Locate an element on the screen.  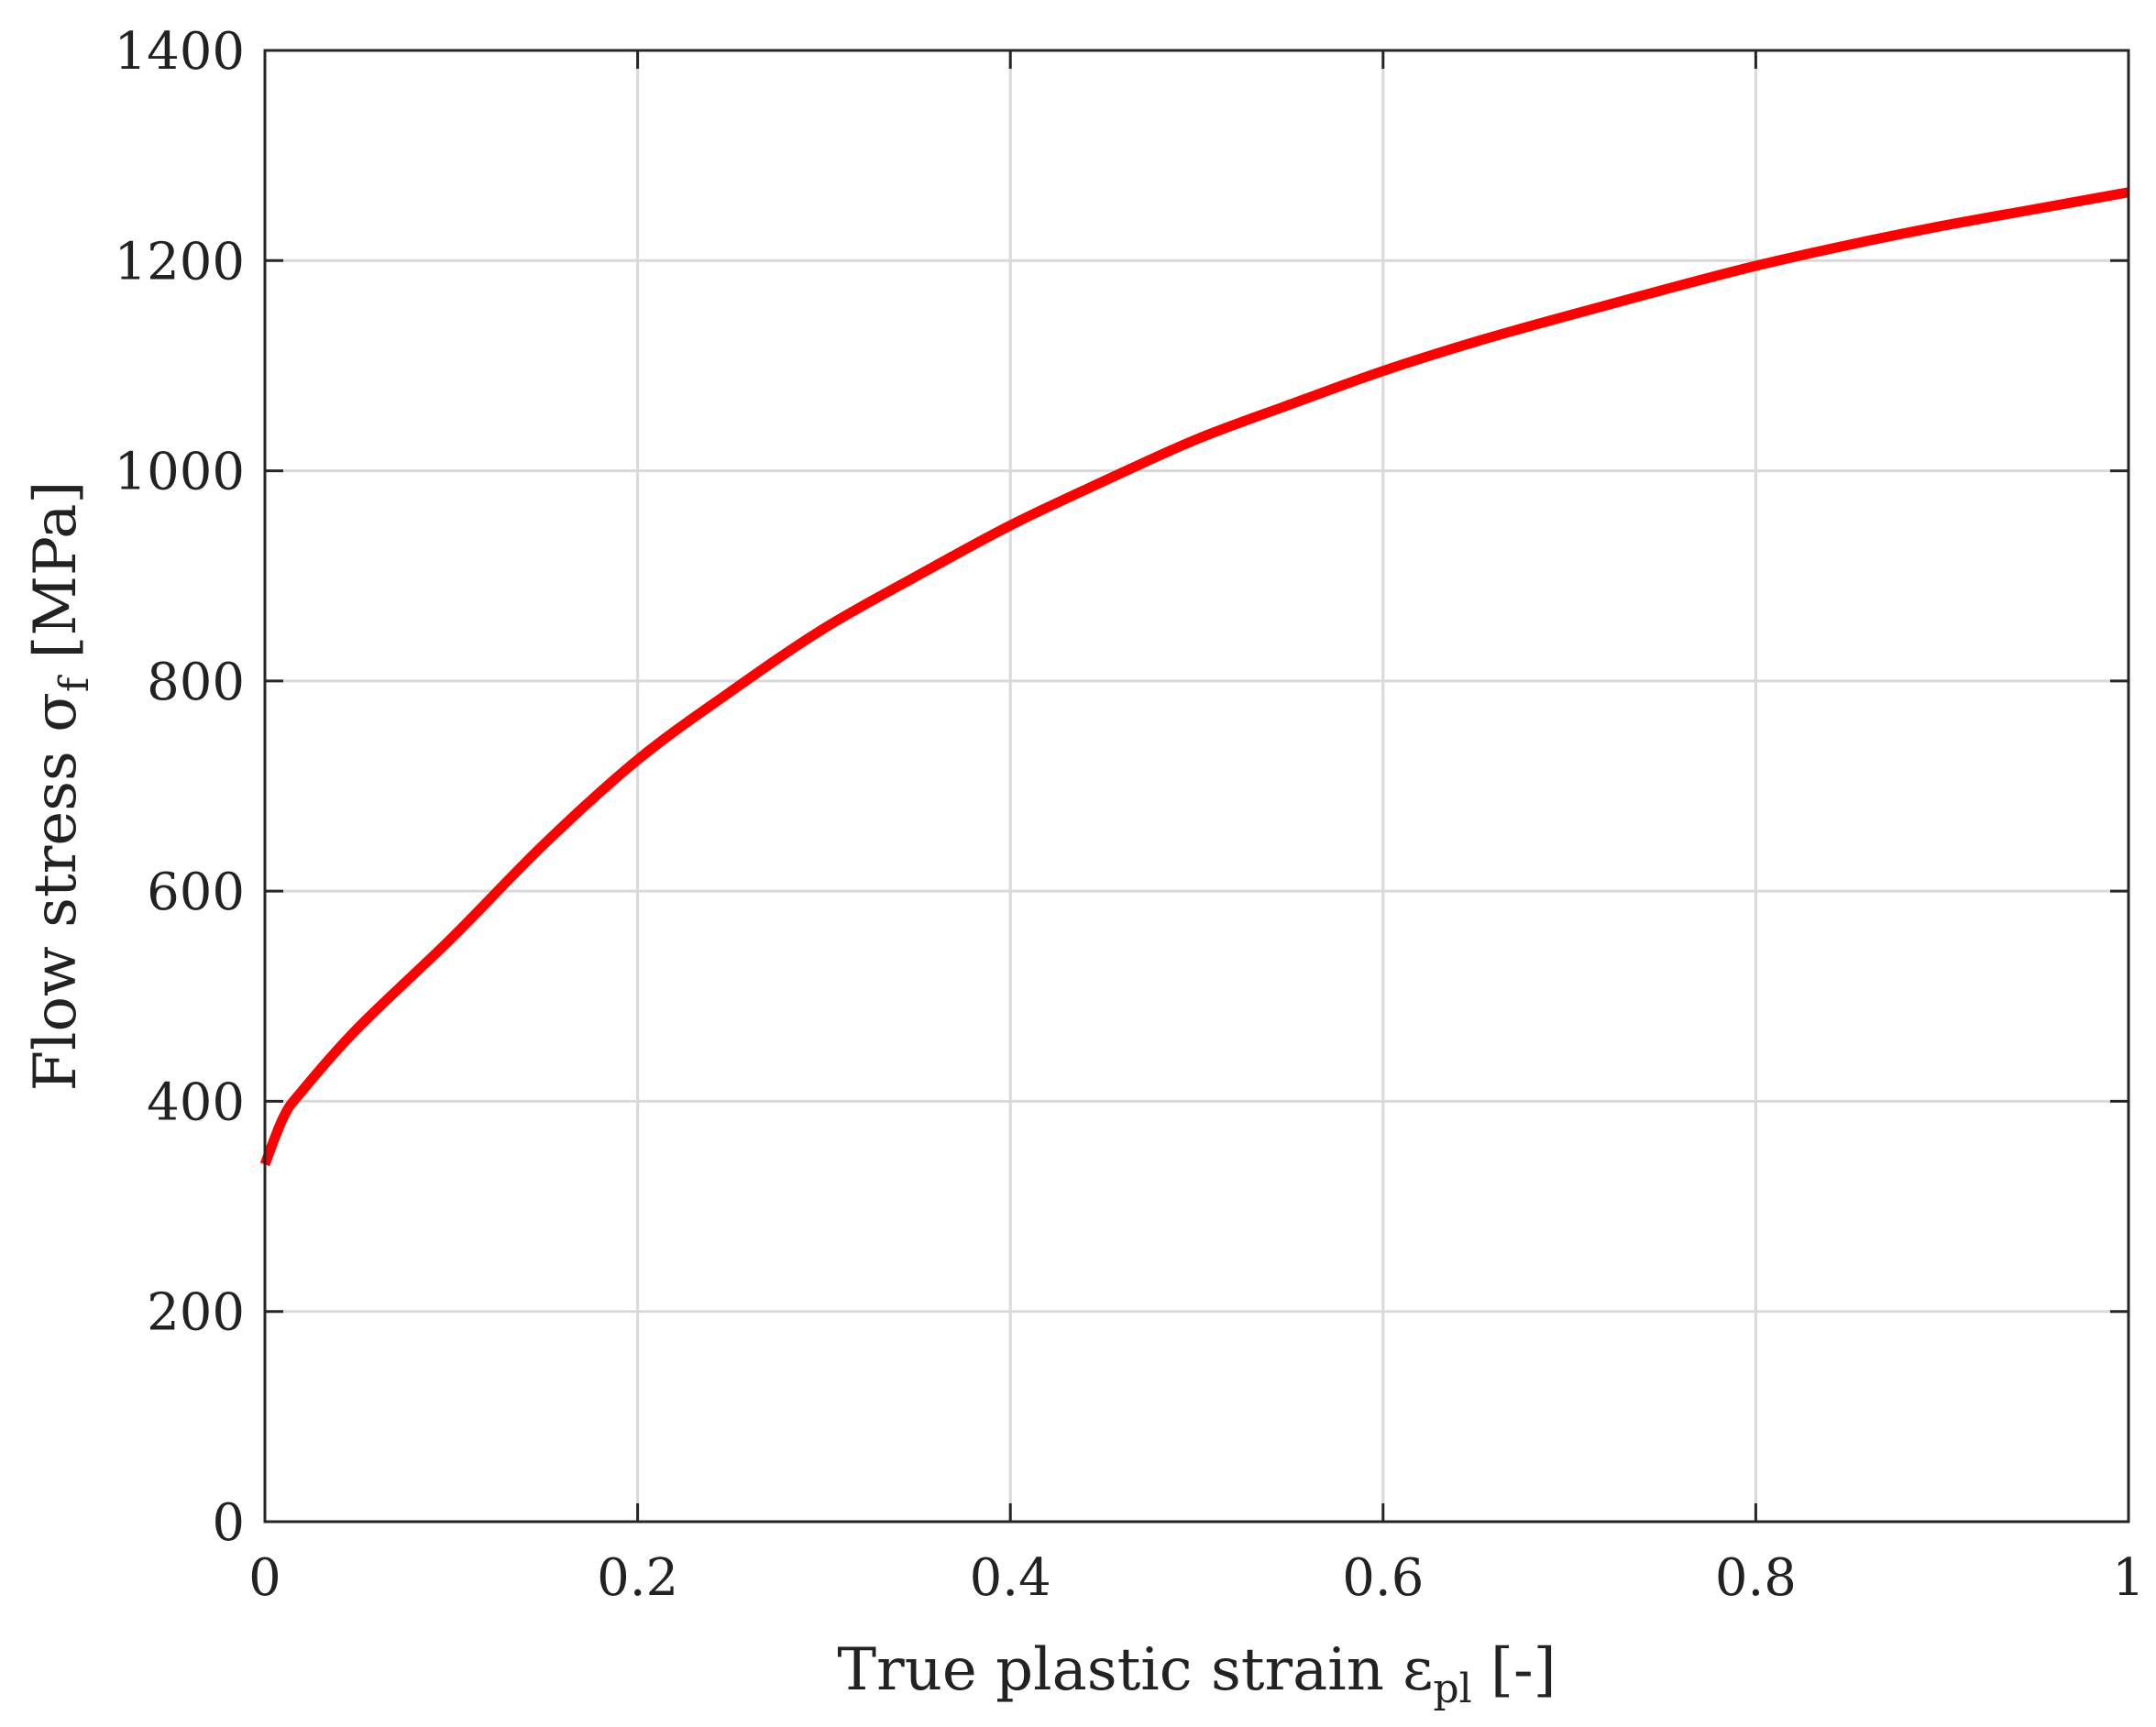
x-tick-label: 0.4 is located at coordinates (1010, 1578).